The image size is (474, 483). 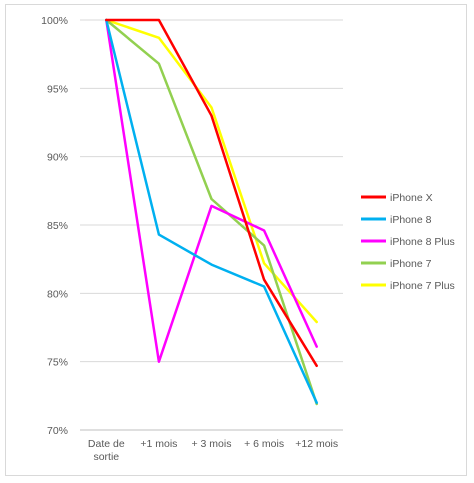 What do you see at coordinates (57, 226) in the screenshot?
I see `y-tick-label: 85%` at bounding box center [57, 226].